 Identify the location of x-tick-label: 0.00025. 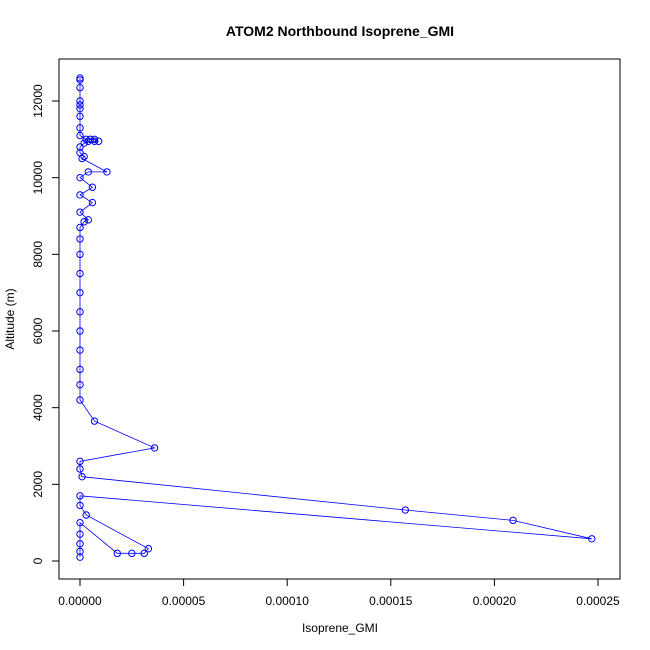
(598, 601).